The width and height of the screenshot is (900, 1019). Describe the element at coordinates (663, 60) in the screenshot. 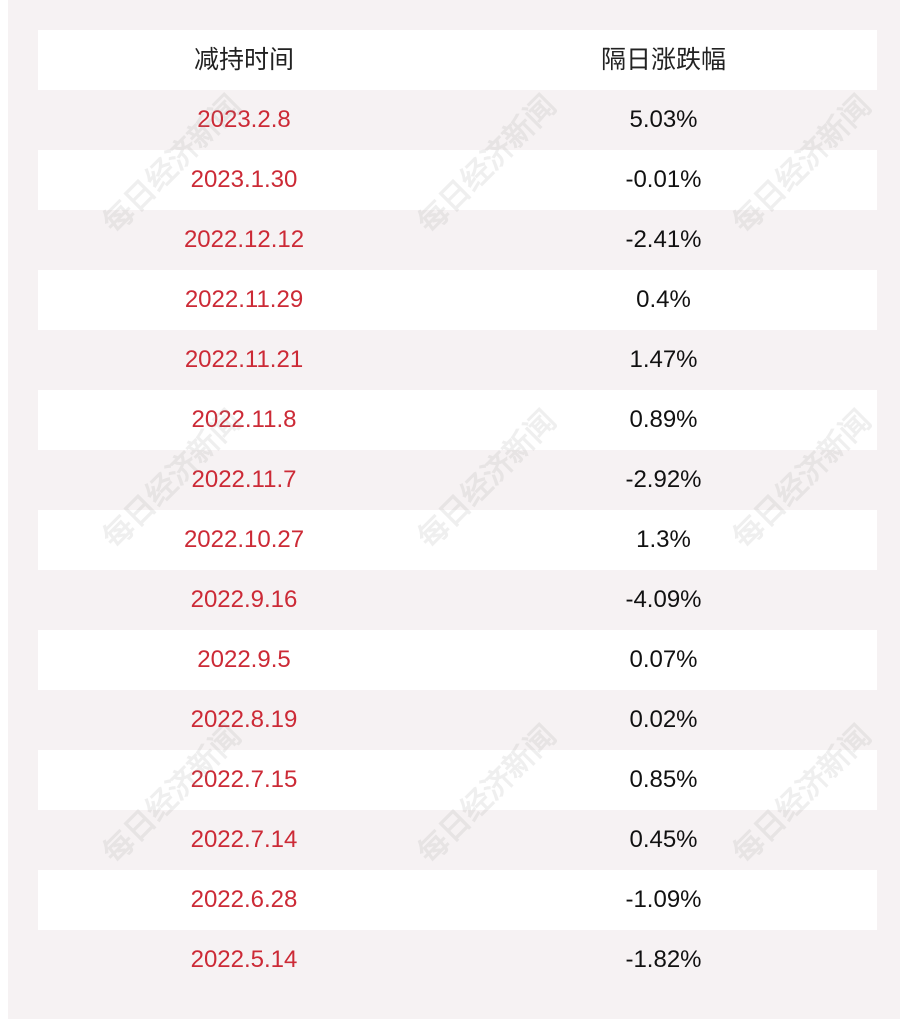

I see `header-next-day-change: 隔日涨跌幅` at that location.